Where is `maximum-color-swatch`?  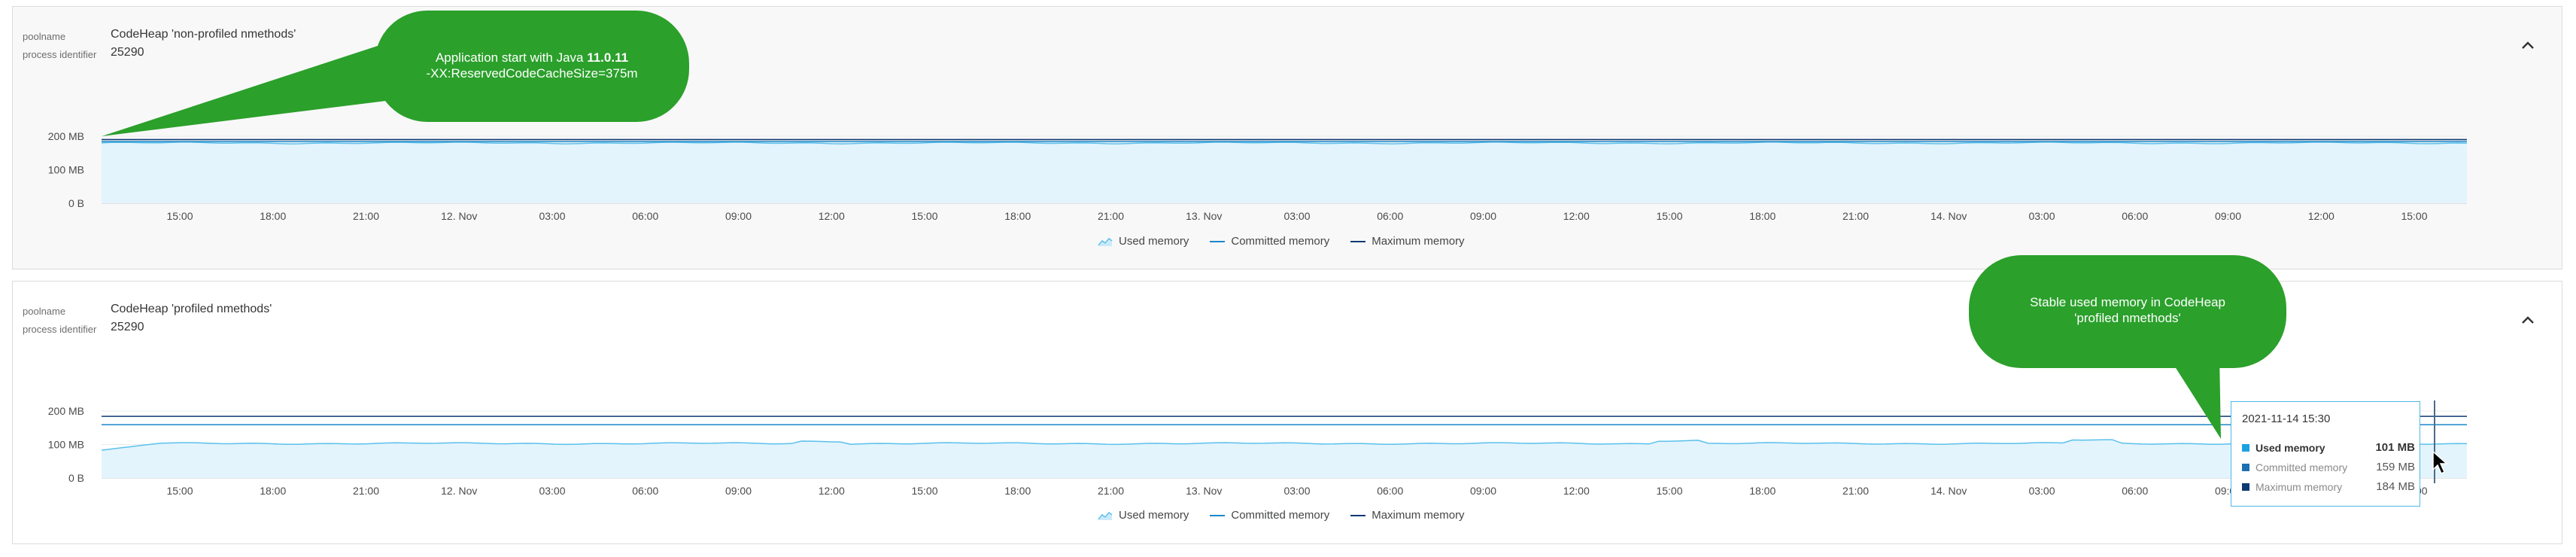
maximum-color-swatch is located at coordinates (2245, 486).